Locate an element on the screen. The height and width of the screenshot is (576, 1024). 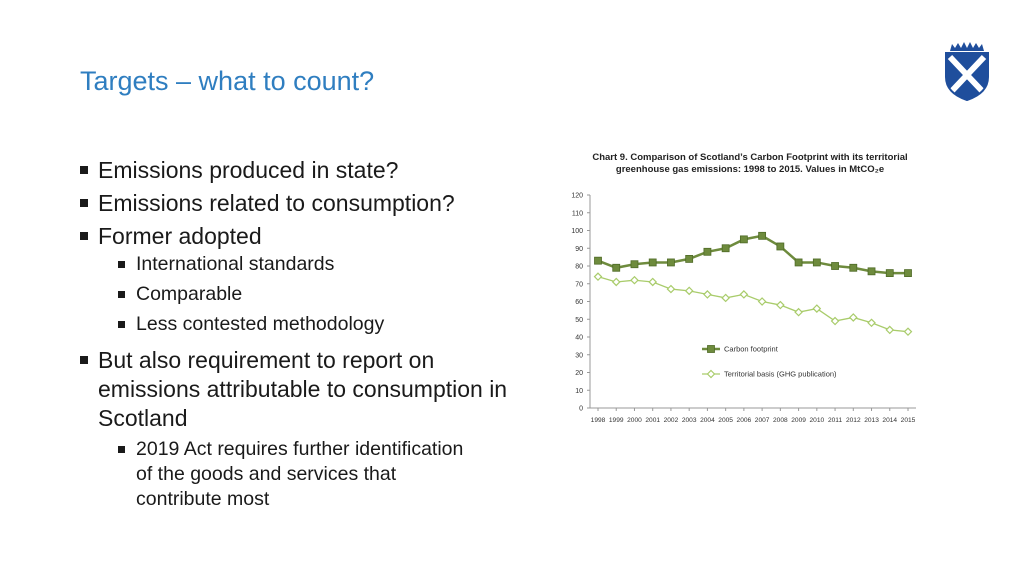
legend-label: Territorial basis (GHG publication) is located at coordinates (780, 374).